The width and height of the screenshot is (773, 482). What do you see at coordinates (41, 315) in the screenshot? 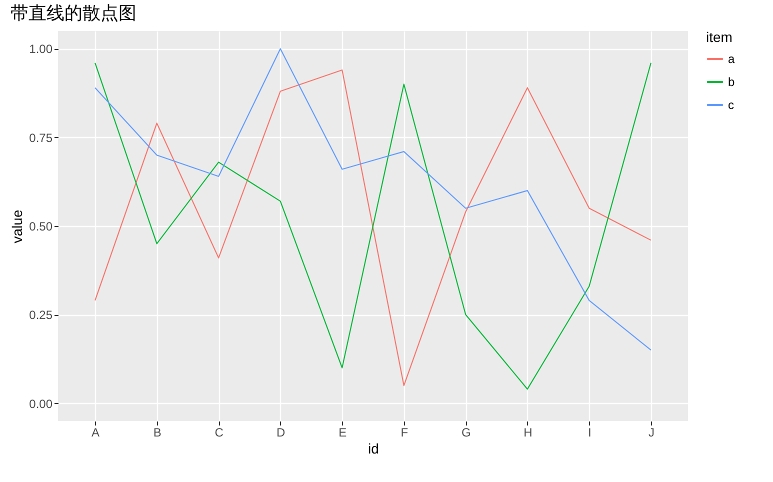
I see `y-tick-label: 0.25` at bounding box center [41, 315].